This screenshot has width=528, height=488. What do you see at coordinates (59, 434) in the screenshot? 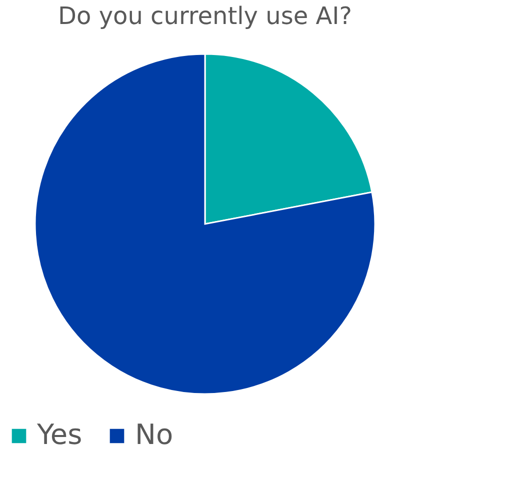
I see `legend-label: Yes` at bounding box center [59, 434].